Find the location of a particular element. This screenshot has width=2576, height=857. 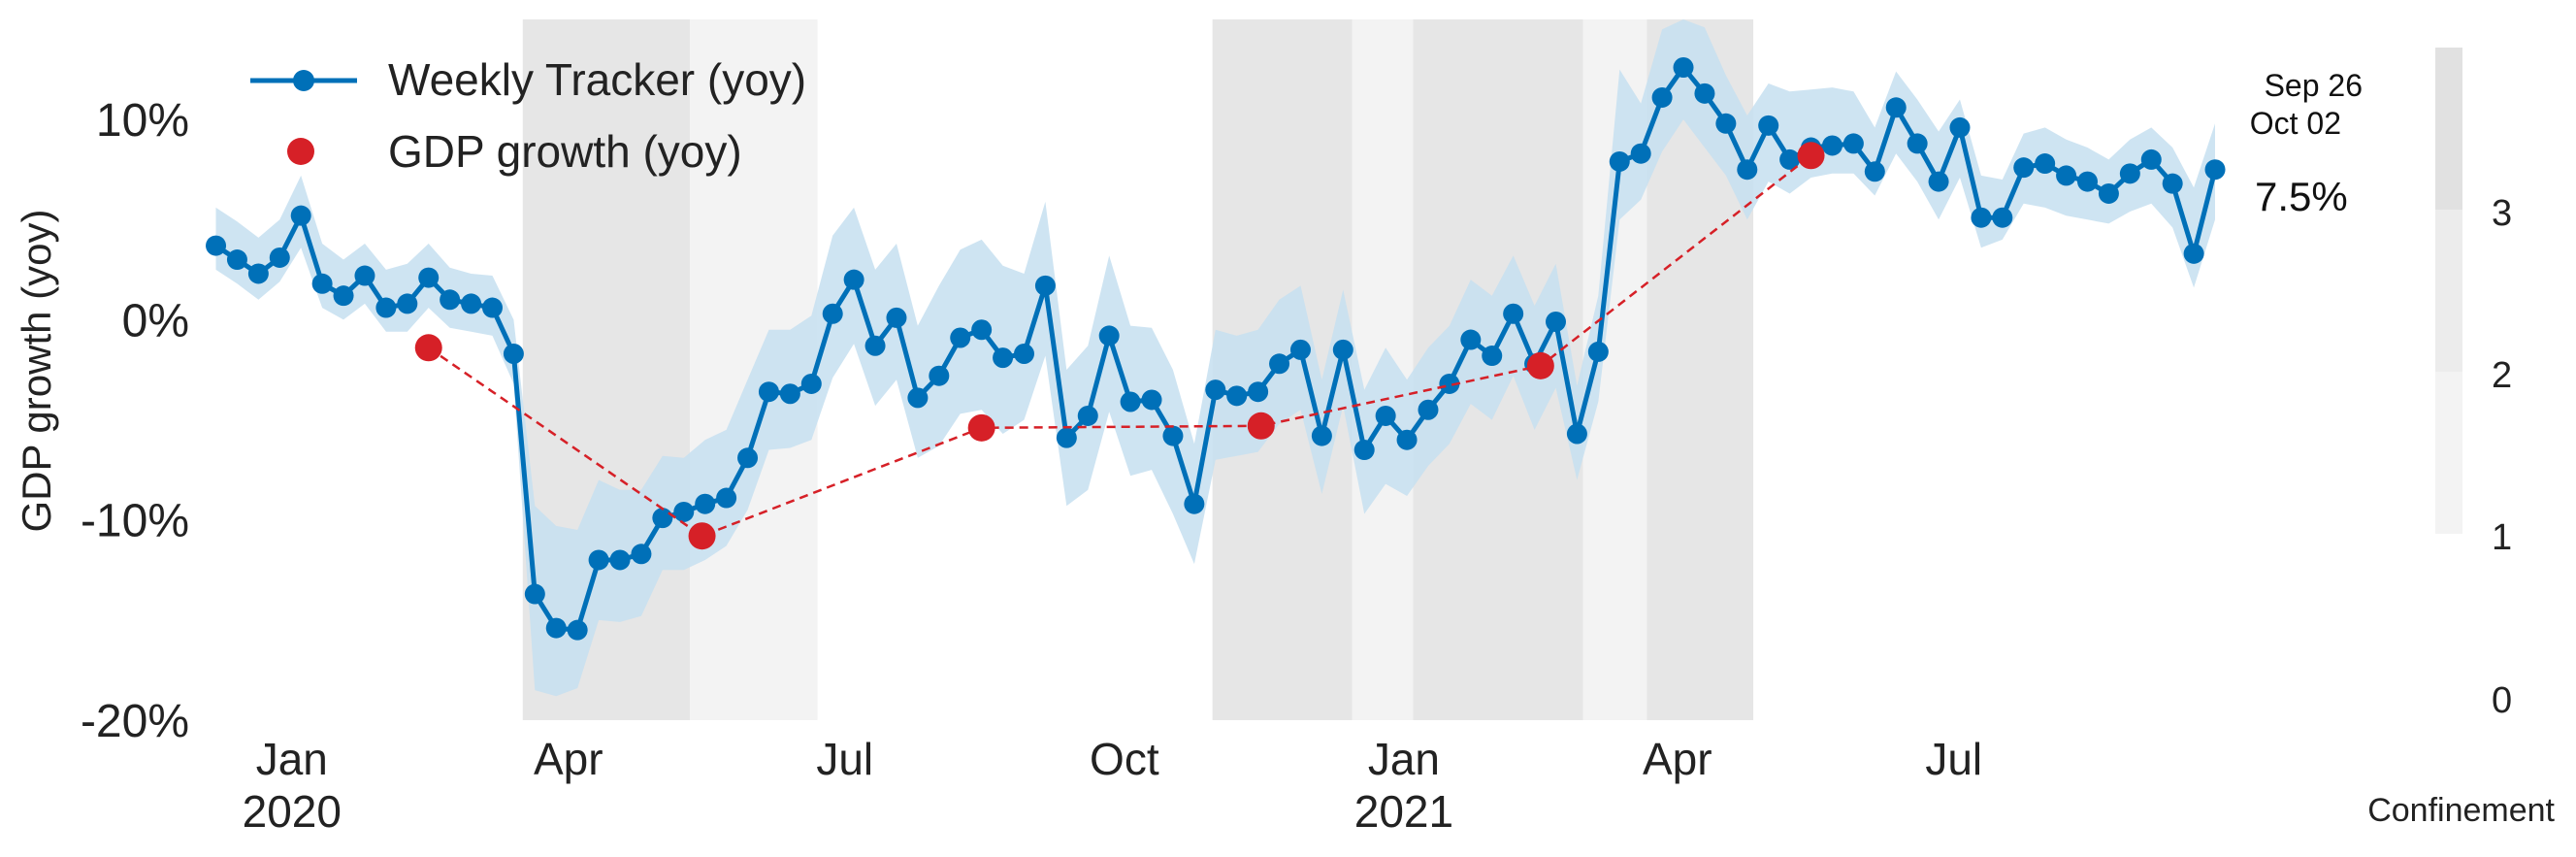

colorbar-tick-2: 2 is located at coordinates (2502, 375).